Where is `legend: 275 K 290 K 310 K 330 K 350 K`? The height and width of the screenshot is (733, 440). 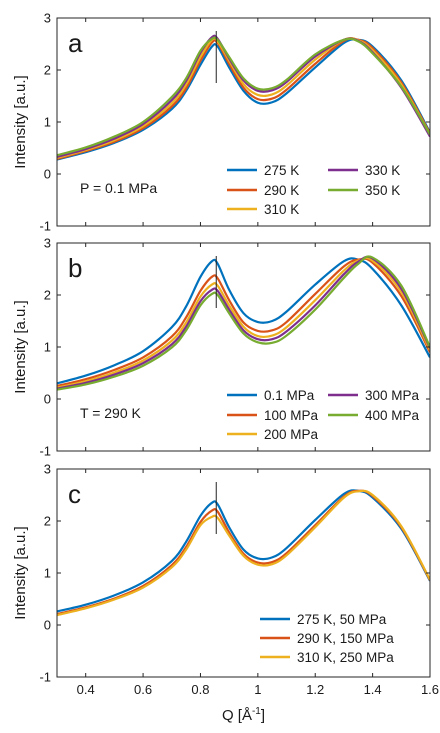
legend: 275 K 290 K 310 K 330 K 350 K is located at coordinates (313, 190).